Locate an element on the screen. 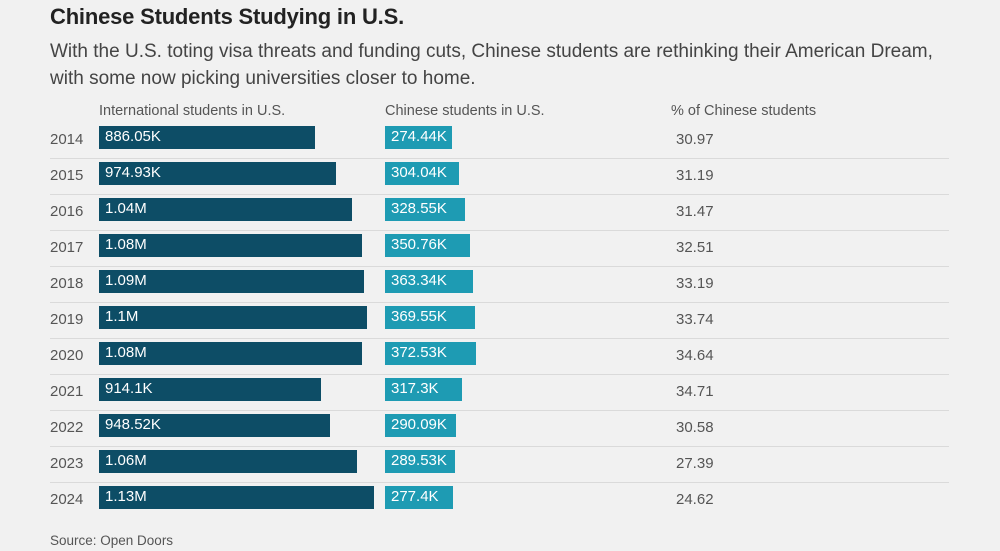 The height and width of the screenshot is (551, 1000). year-label: 2014 is located at coordinates (67, 139).